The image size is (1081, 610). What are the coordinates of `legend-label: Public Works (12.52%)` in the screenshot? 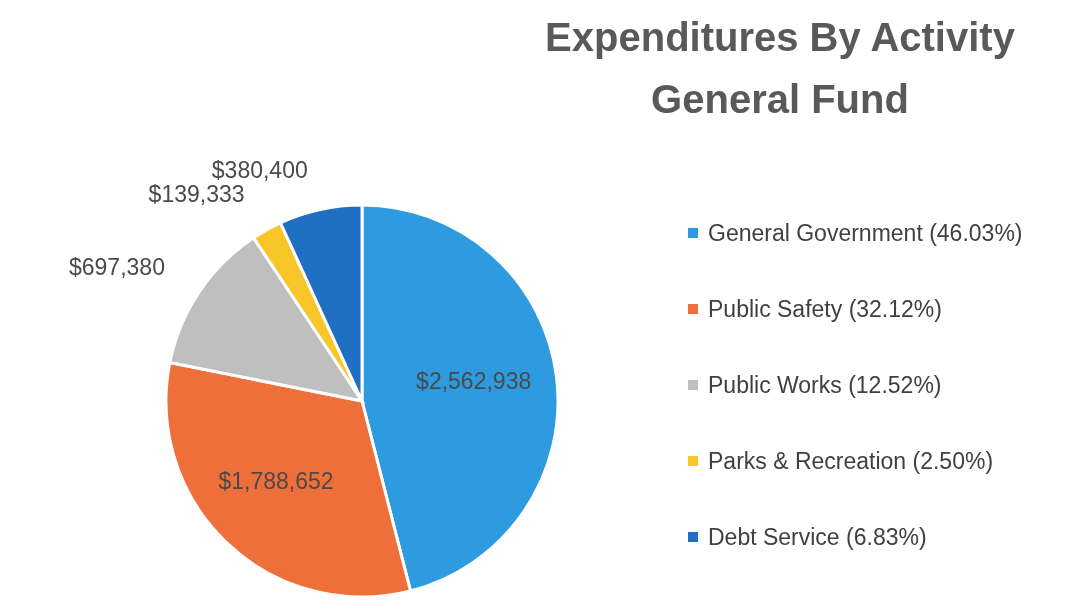 It's located at (825, 385).